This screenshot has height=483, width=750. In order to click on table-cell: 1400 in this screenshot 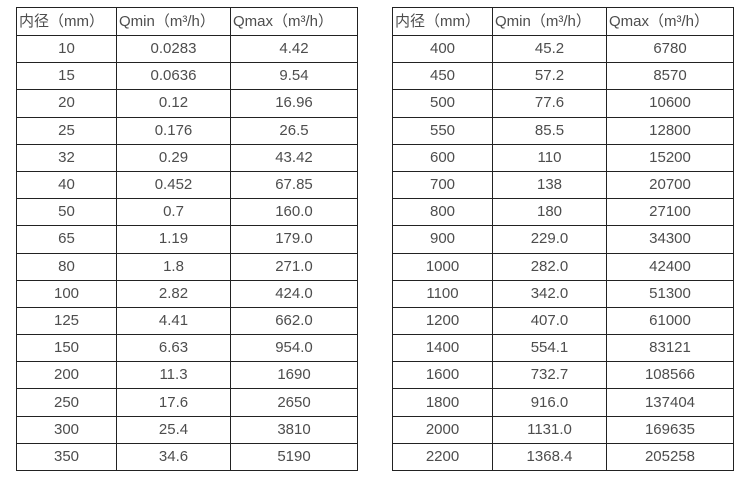, I will do `click(442, 348)`.